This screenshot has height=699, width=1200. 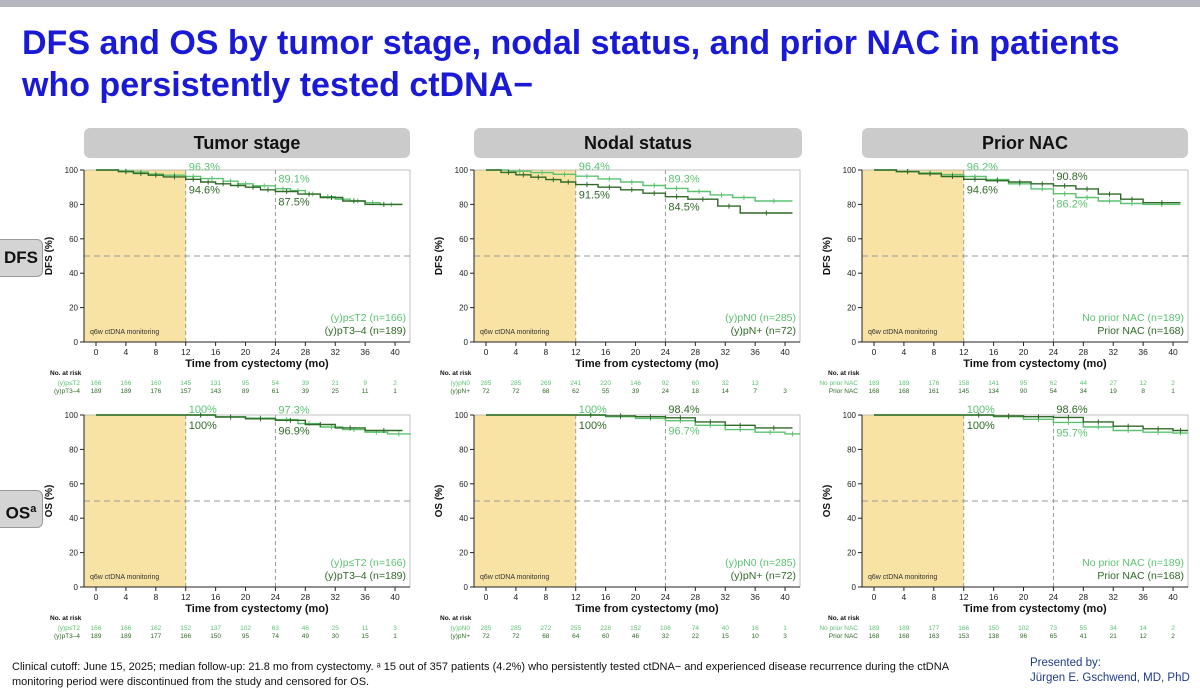 What do you see at coordinates (1114, 636) in the screenshot?
I see `risk-table-value: 21` at bounding box center [1114, 636].